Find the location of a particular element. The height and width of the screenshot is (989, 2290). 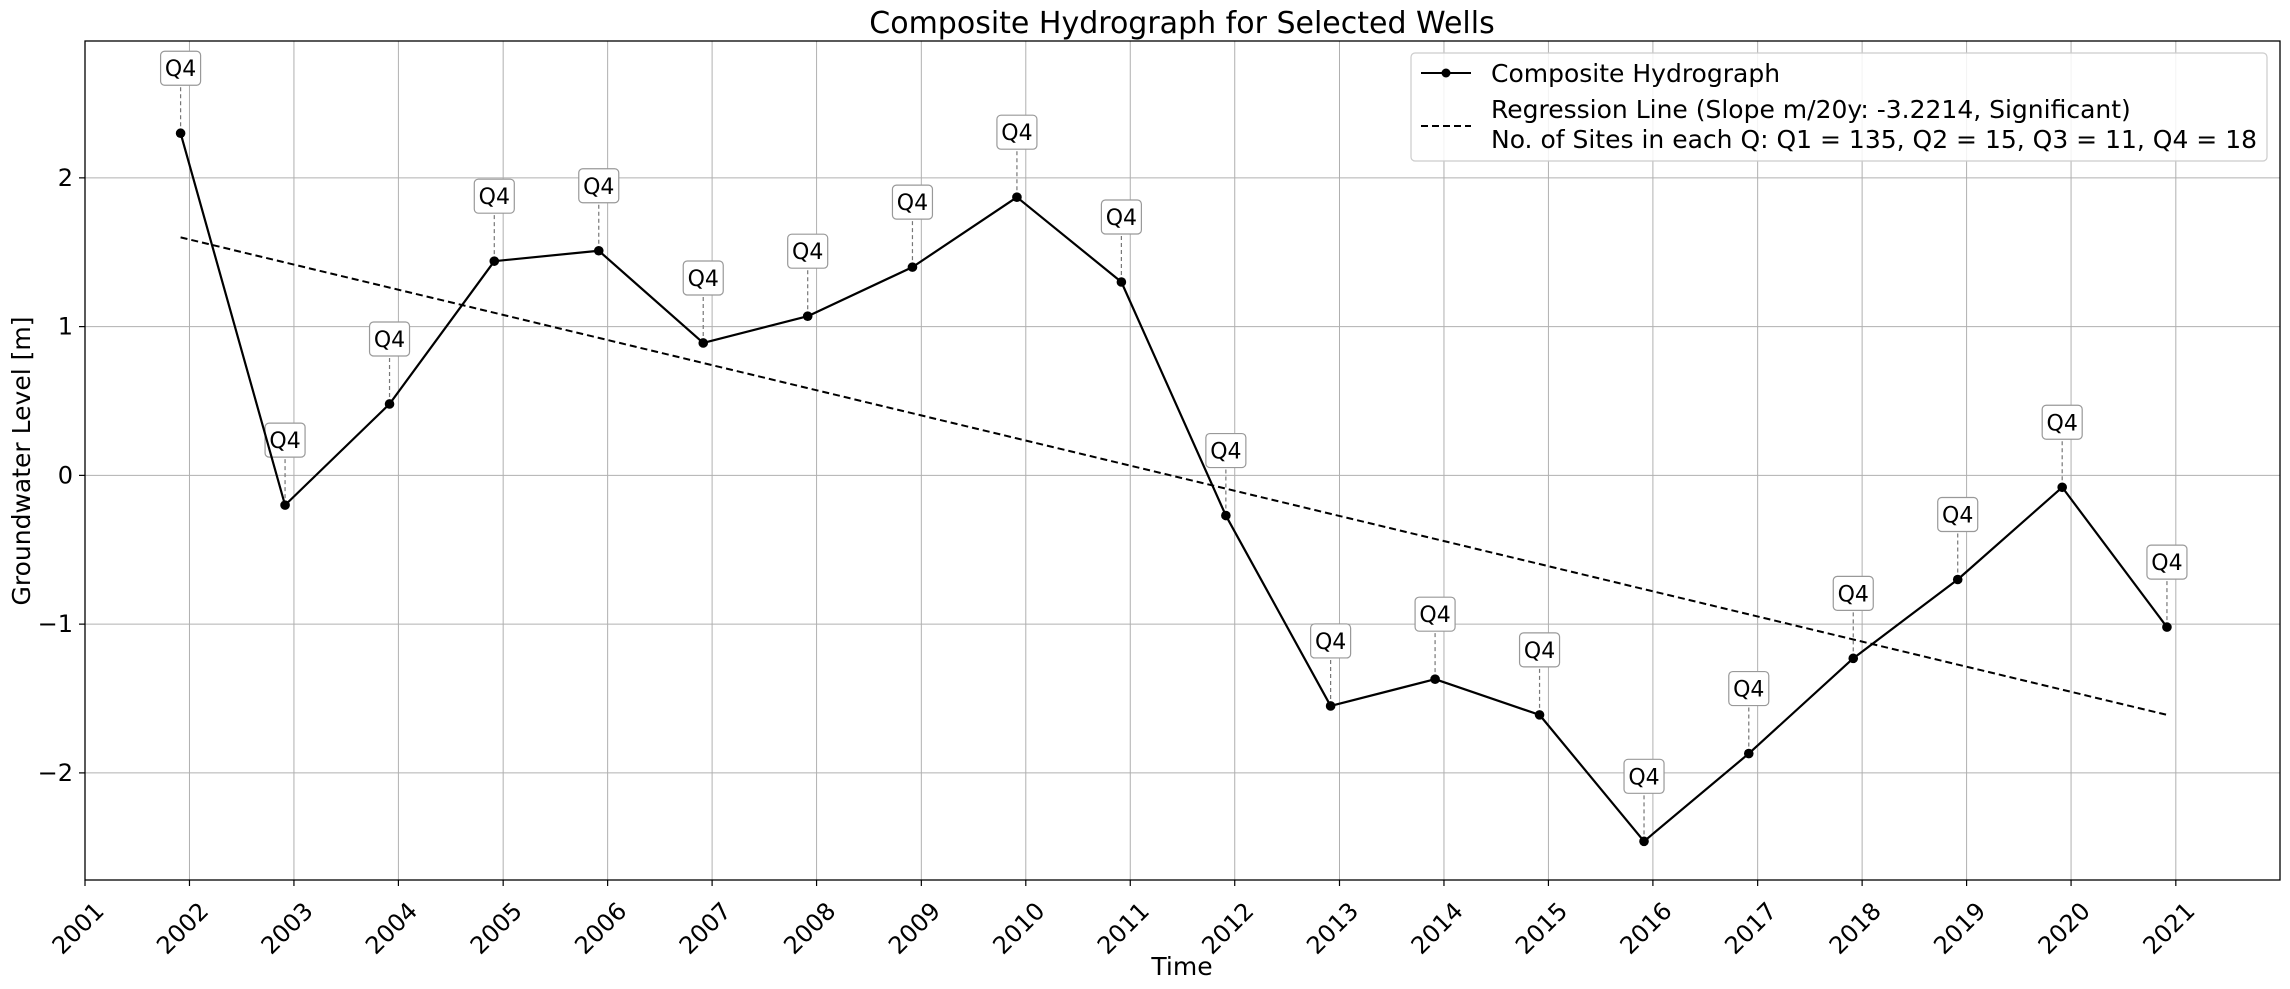

x-tick-label: 2020 is located at coordinates (2064, 928).